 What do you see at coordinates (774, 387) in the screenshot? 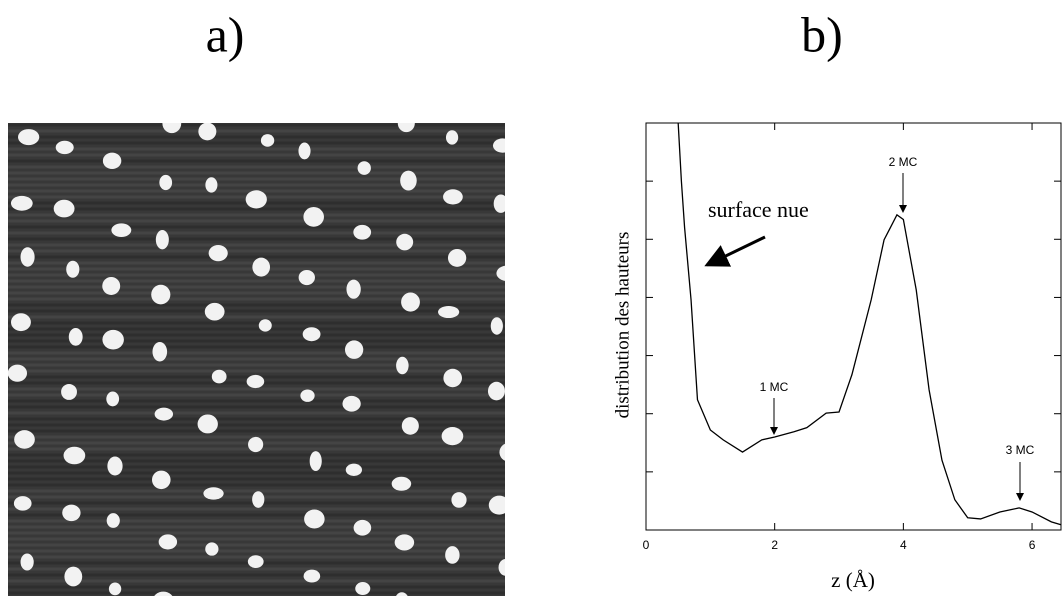
I see `annotation: 1 MC` at bounding box center [774, 387].